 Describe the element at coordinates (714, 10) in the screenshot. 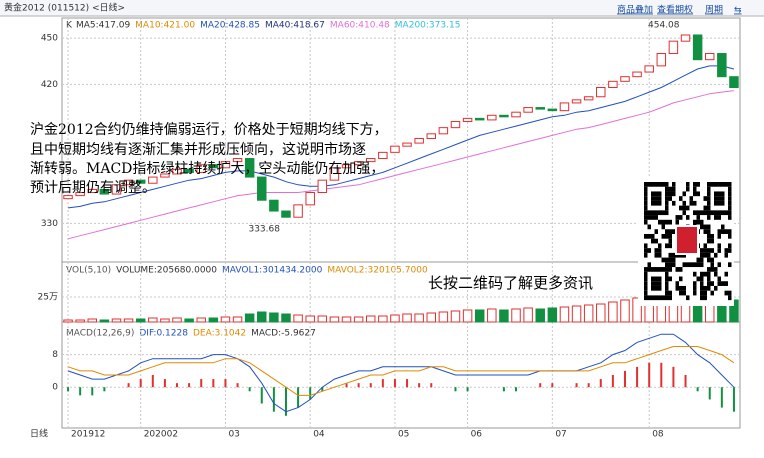

I see `header-link: 周期` at that location.